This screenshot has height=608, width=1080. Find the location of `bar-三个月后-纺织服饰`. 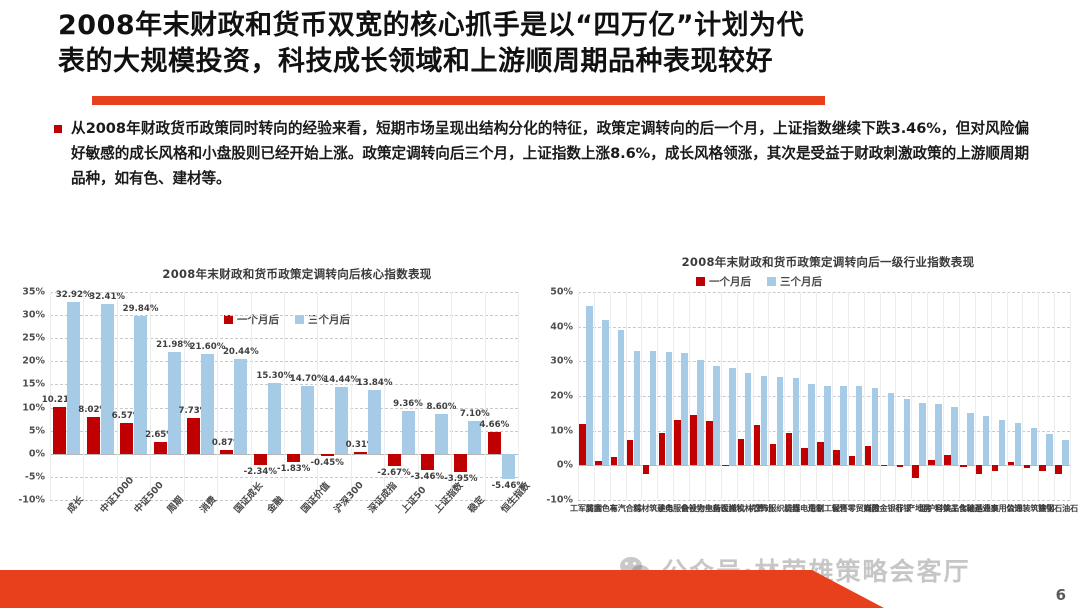

bar-三个月后-纺织服饰 is located at coordinates (780, 421).